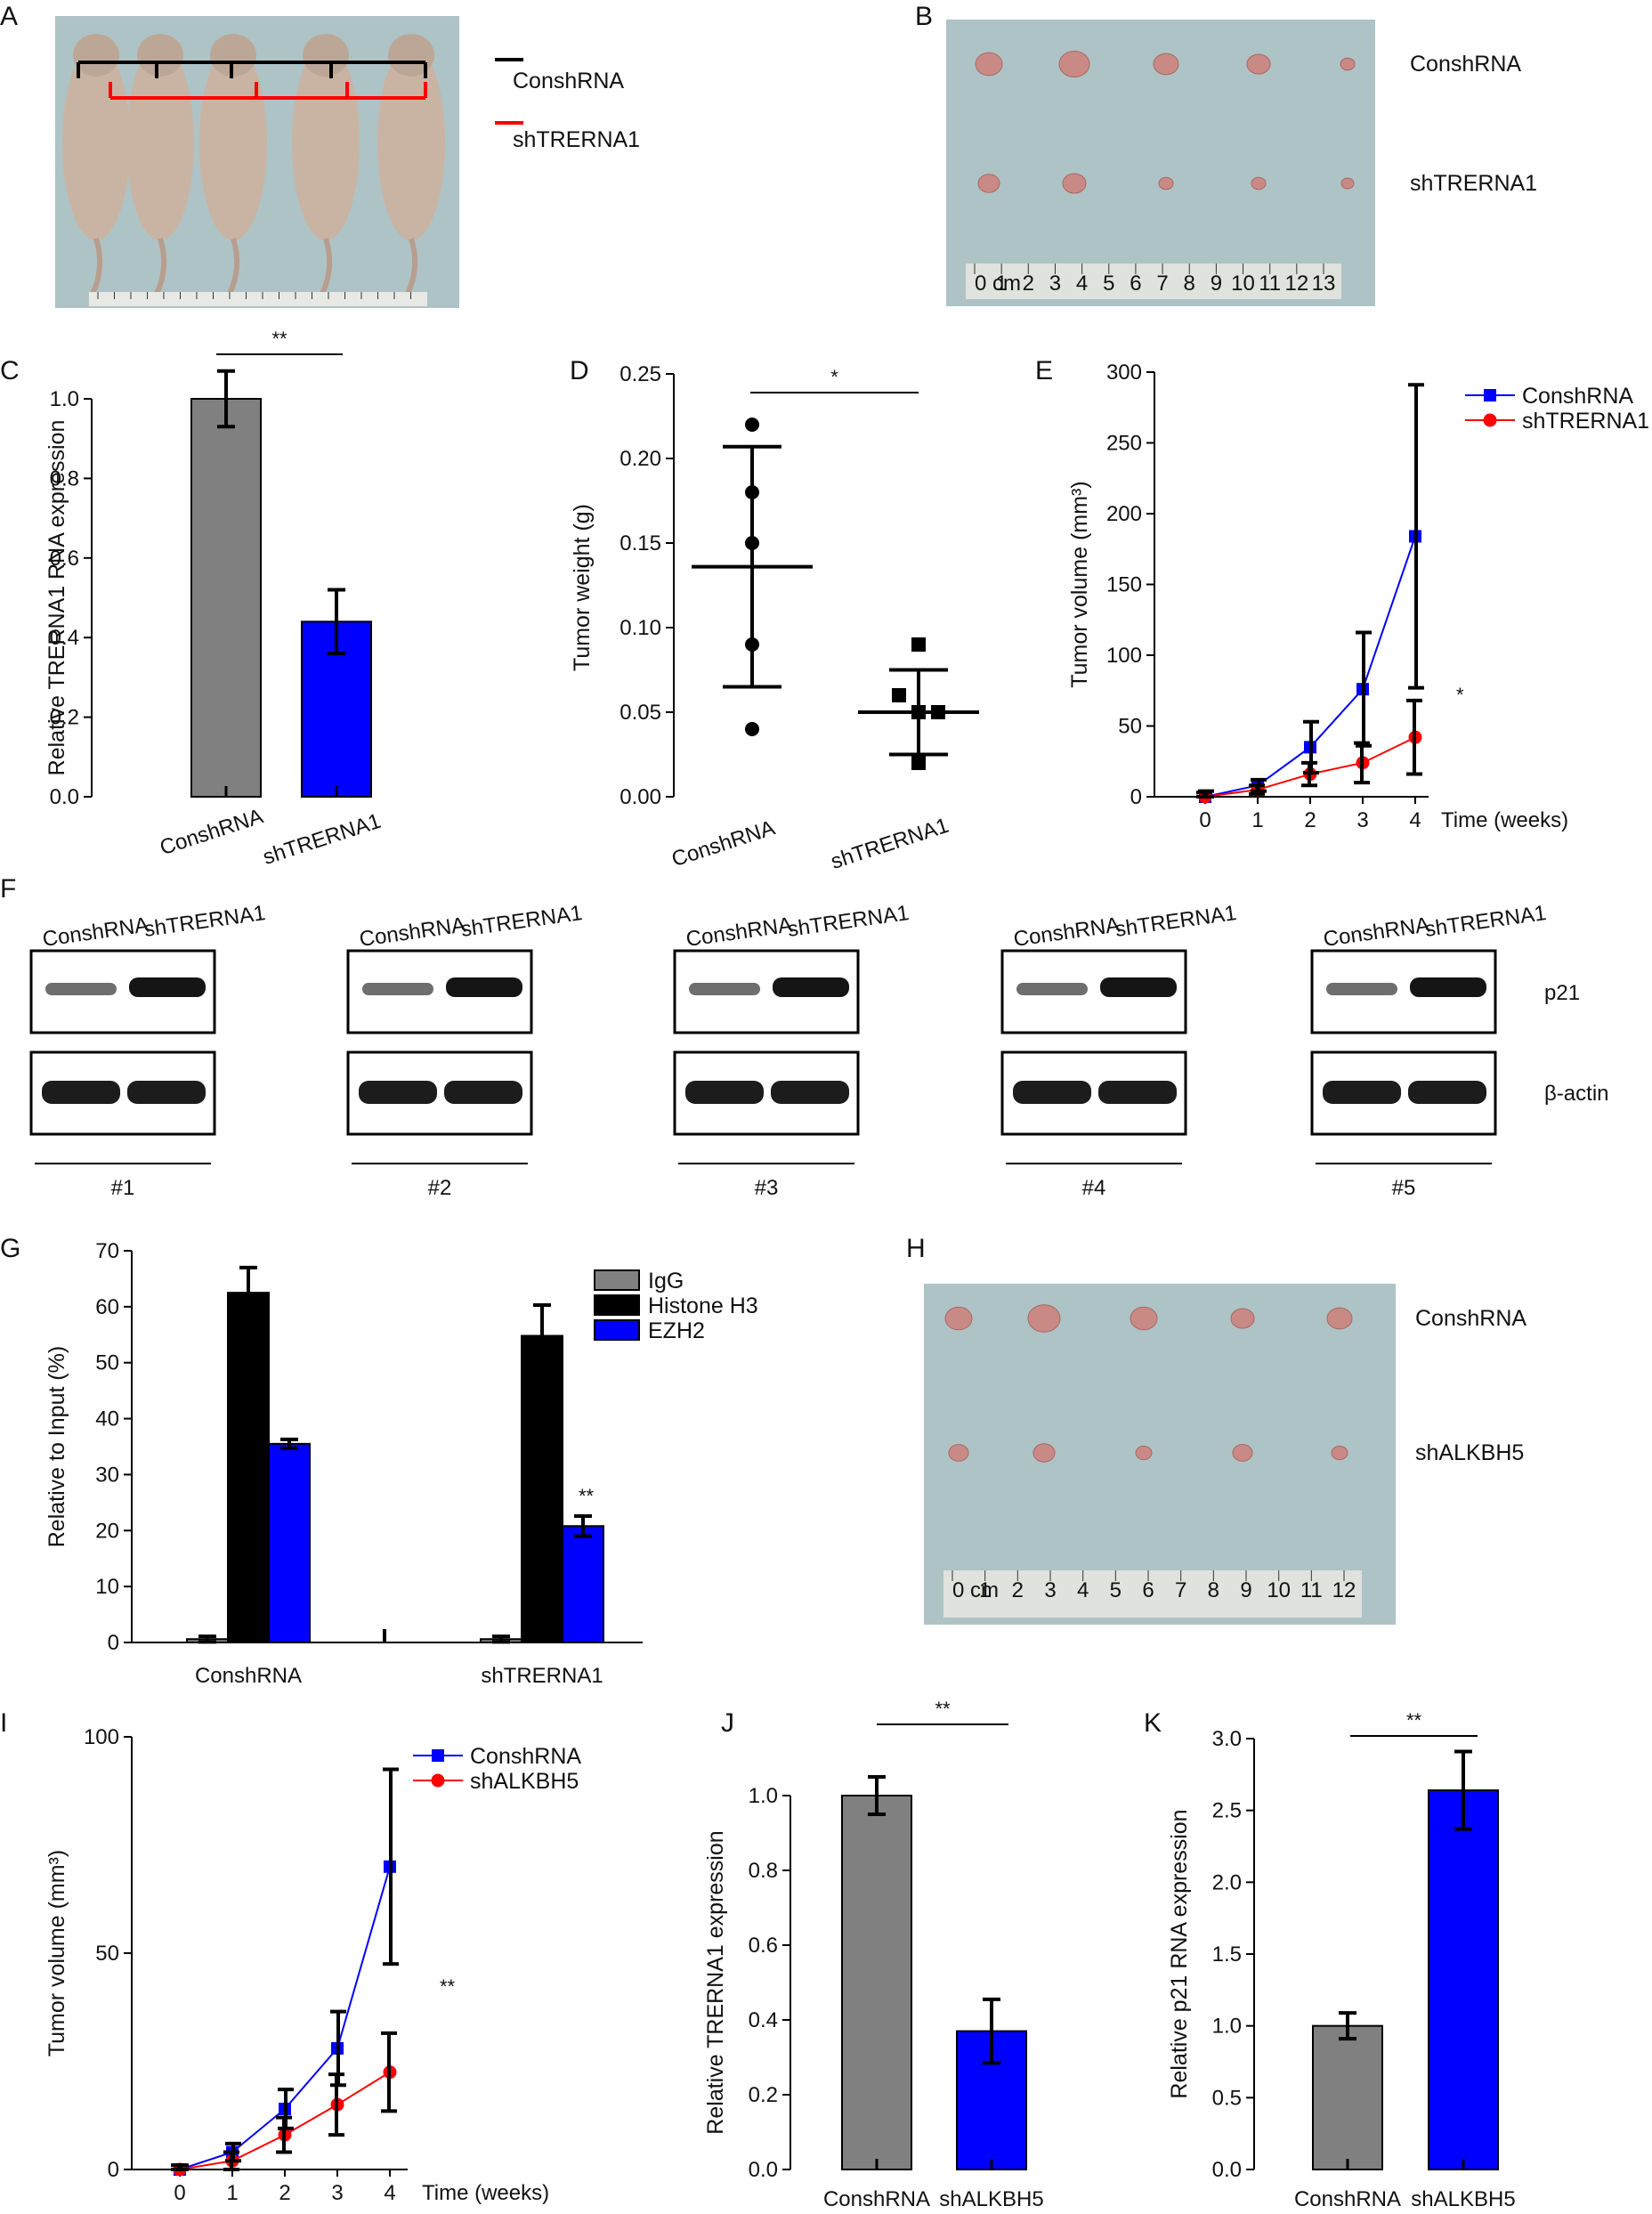 This screenshot has height=2214, width=1652. I want to click on legend-label-consh: ConshRNA, so click(568, 81).